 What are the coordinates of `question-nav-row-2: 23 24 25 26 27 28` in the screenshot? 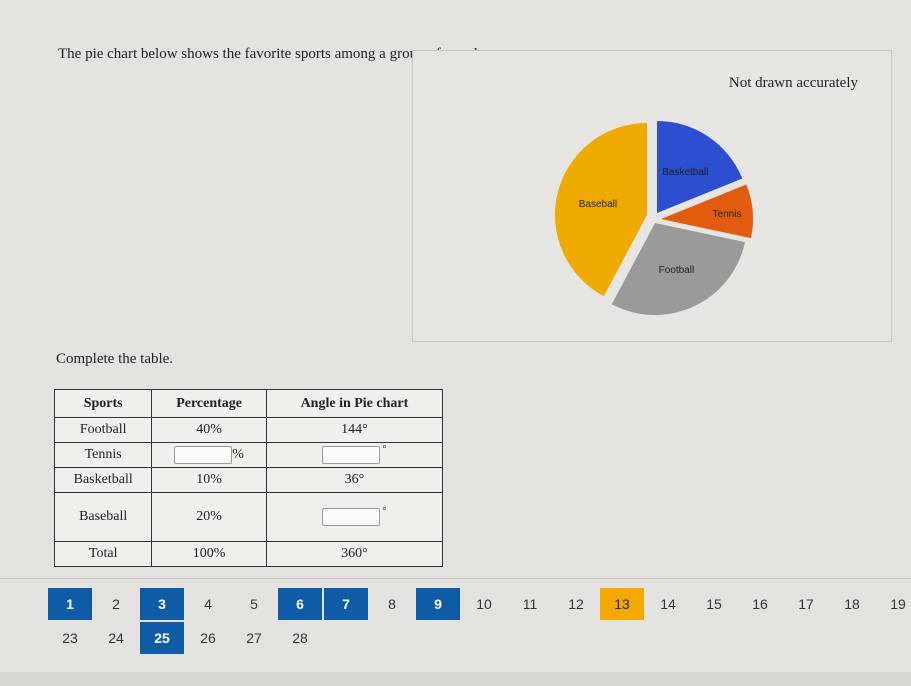 It's located at (186, 638).